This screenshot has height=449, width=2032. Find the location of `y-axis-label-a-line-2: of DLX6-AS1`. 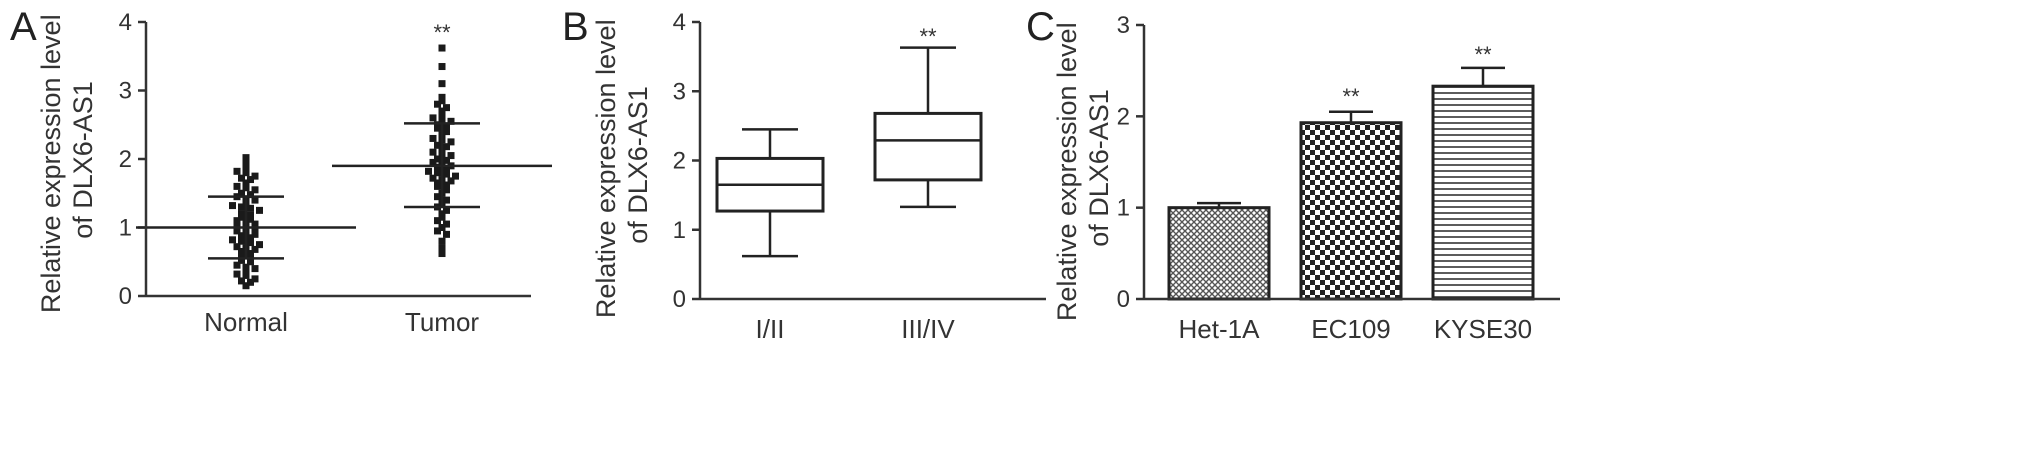

y-axis-label-a-line-2: of DLX6-AS1 is located at coordinates (83, 160).